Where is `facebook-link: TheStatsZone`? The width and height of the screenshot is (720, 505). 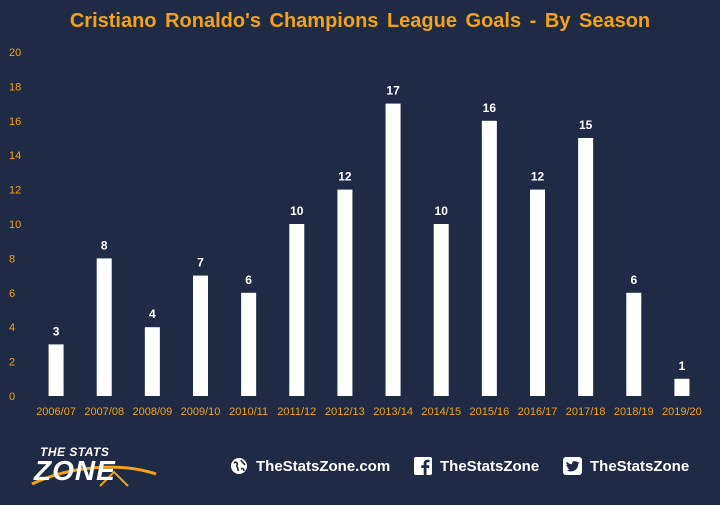 facebook-link: TheStatsZone is located at coordinates (476, 466).